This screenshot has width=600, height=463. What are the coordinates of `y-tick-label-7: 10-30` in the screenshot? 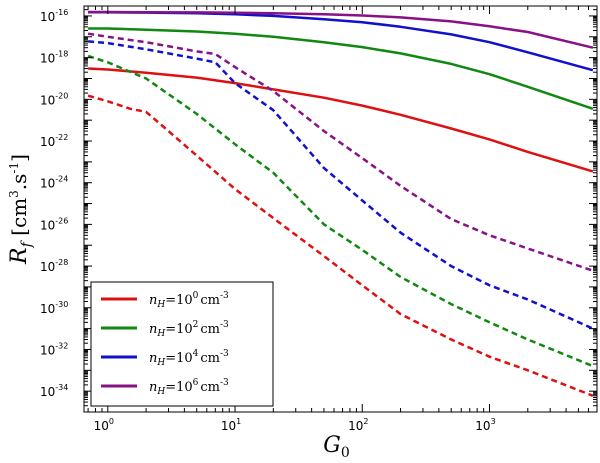 It's located at (54, 308).